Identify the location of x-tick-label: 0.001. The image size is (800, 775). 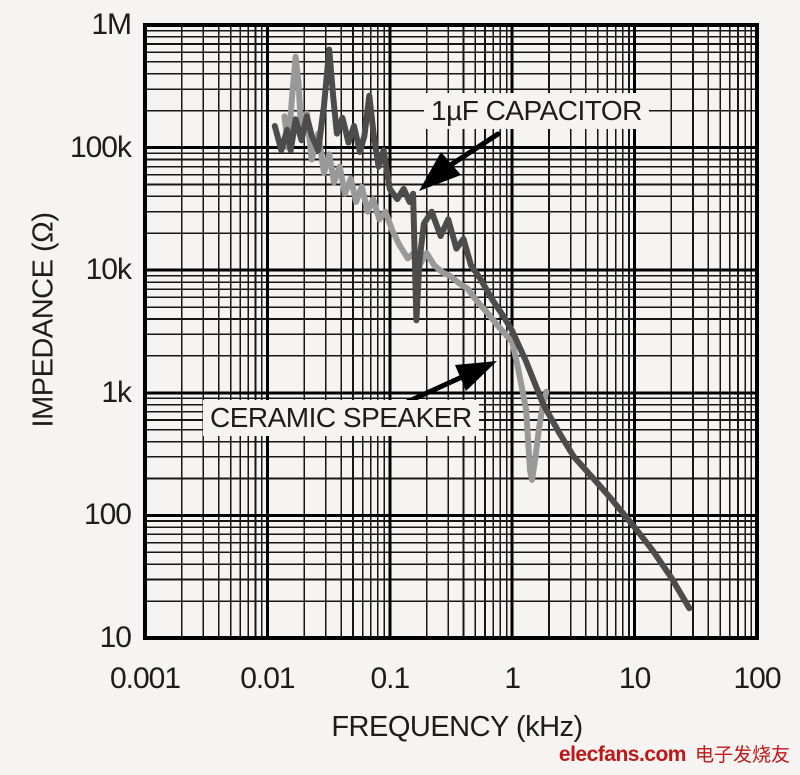
(145, 678).